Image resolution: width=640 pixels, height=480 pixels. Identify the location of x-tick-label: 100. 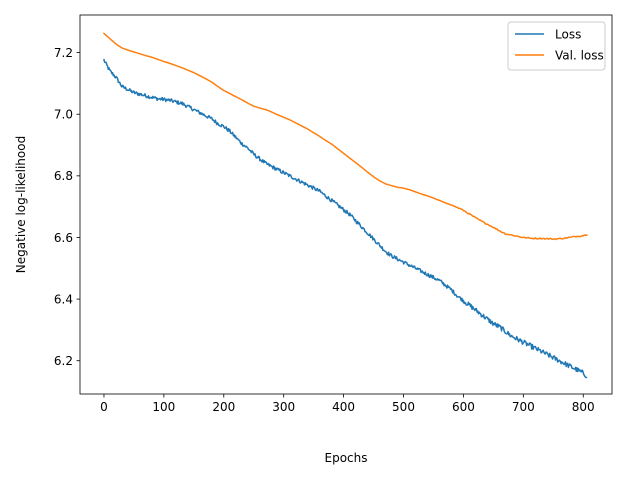
(163, 407).